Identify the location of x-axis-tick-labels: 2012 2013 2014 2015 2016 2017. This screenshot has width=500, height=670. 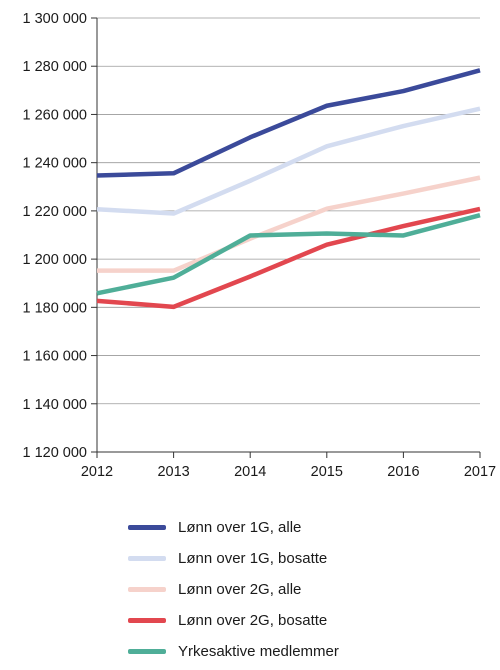
(288, 472).